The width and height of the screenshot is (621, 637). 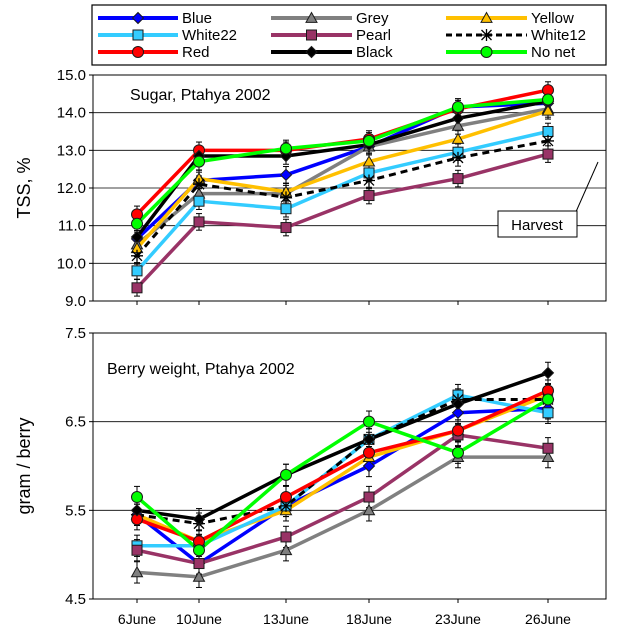 I want to click on y-tick-label: 13.0, so click(x=71, y=150).